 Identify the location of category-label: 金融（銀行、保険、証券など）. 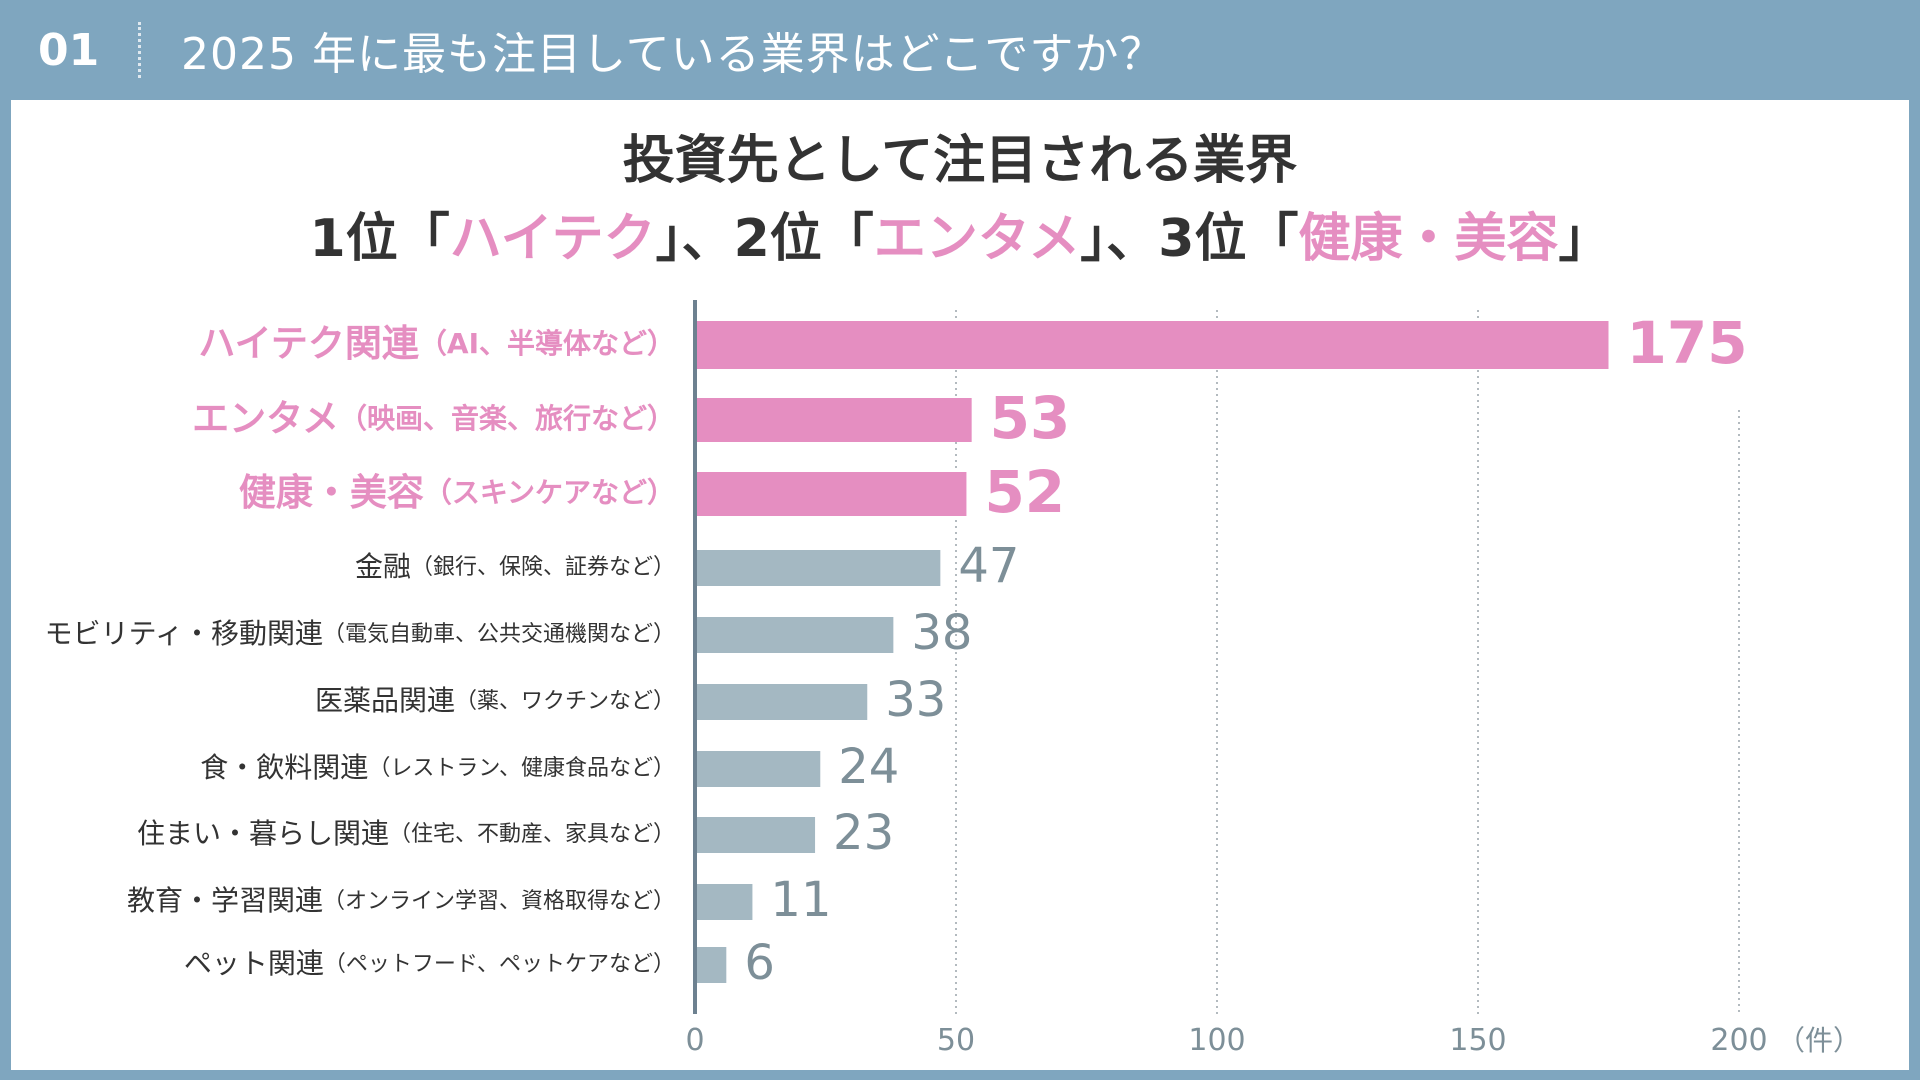
(515, 566).